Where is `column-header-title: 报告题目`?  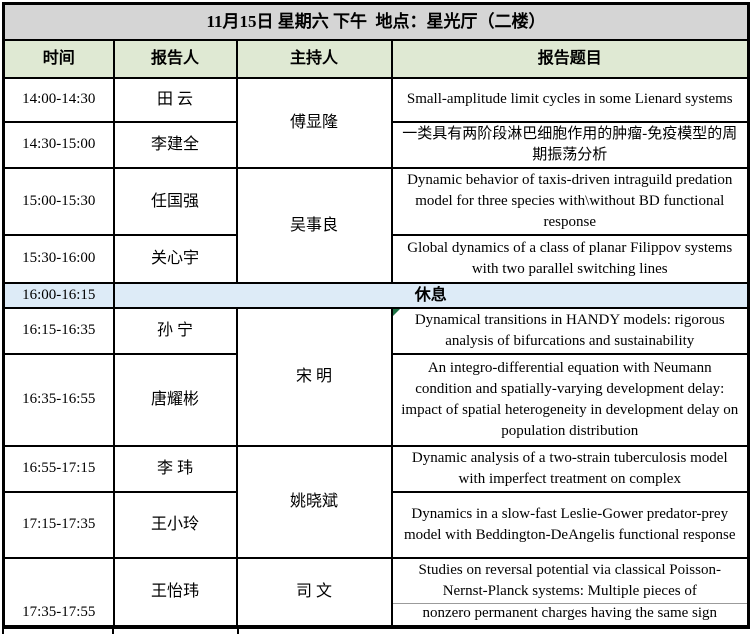
column-header-title: 报告题目 is located at coordinates (570, 58).